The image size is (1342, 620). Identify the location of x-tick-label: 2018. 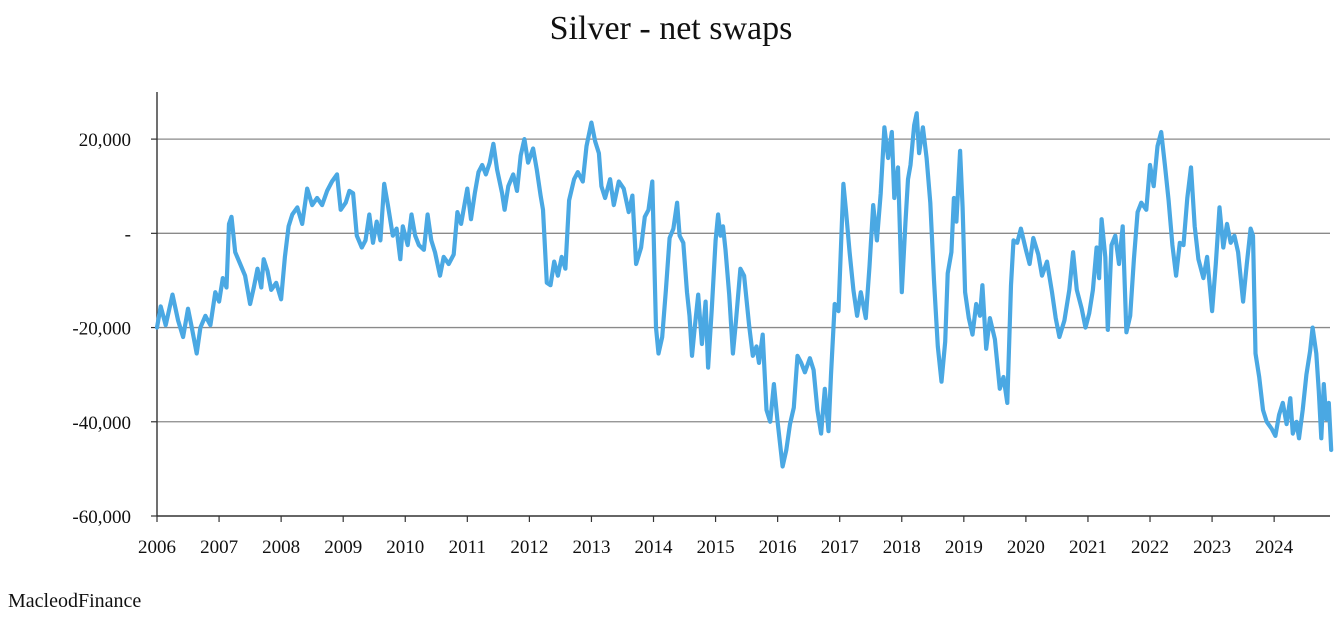
(902, 547).